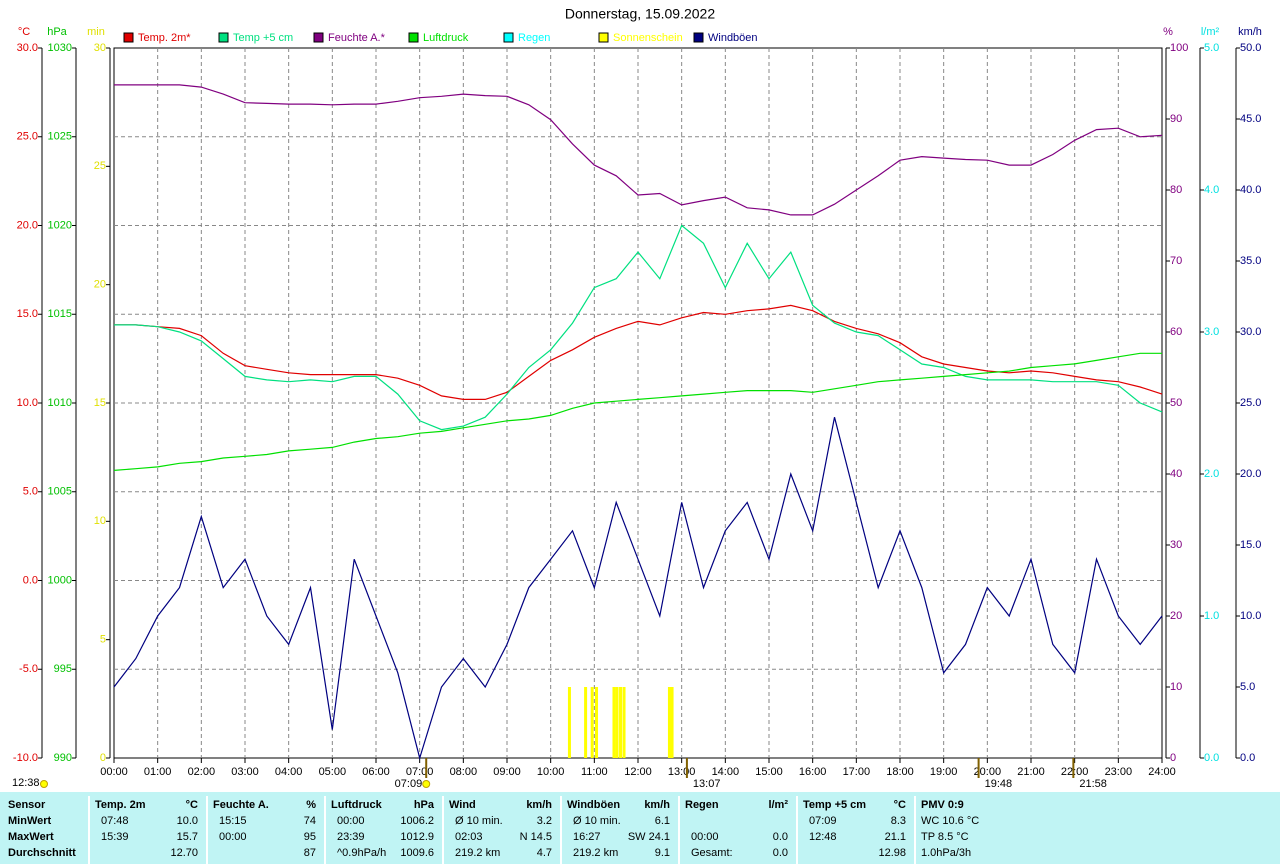 The image size is (1280, 864). Describe the element at coordinates (898, 821) in the screenshot. I see `table-cell: 8.3` at that location.